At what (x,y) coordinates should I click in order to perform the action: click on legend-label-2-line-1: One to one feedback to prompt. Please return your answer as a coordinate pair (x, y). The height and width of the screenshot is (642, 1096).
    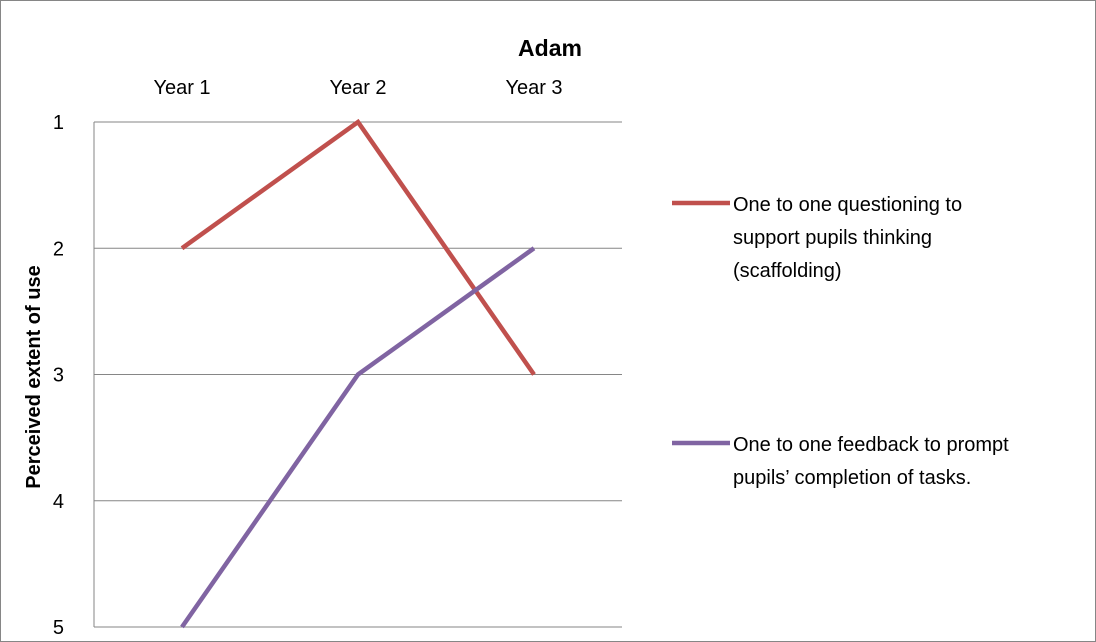
    Looking at the image, I should click on (871, 445).